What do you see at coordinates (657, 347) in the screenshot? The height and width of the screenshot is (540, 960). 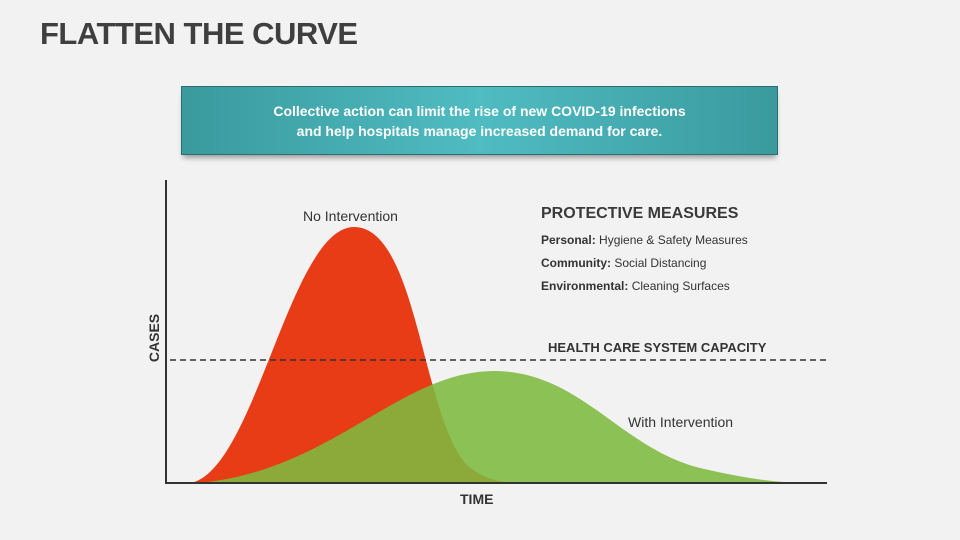 I see `capacity-label: HEALTH CARE SYSTEM CAPACITY` at bounding box center [657, 347].